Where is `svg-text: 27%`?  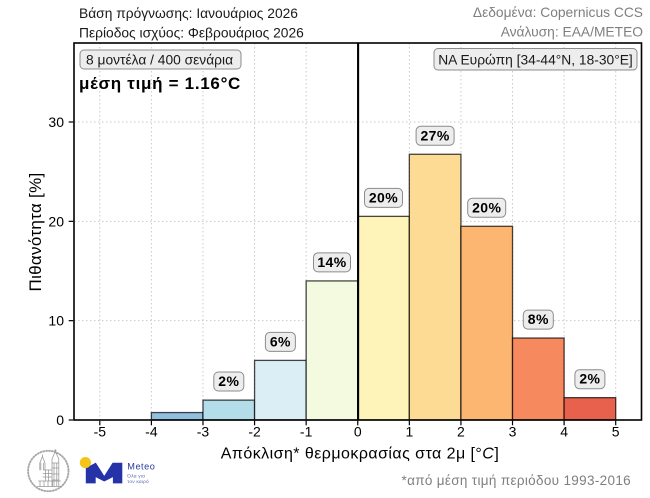 svg-text: 27% is located at coordinates (434, 135).